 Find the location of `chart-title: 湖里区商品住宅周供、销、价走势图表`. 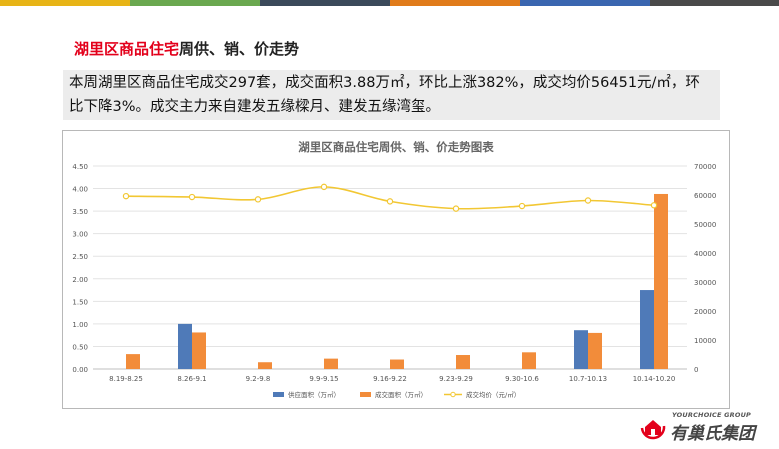

chart-title: 湖里区商品住宅周供、销、价走势图表 is located at coordinates (396, 147).